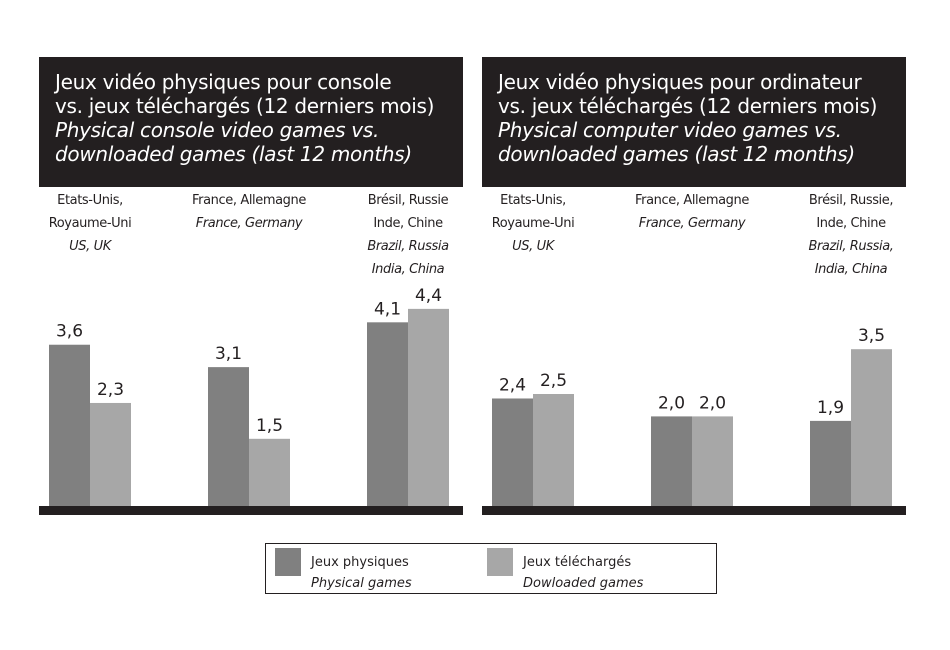 The width and height of the screenshot is (950, 650). I want to click on category-label: Brésil, Russie,, so click(851, 200).